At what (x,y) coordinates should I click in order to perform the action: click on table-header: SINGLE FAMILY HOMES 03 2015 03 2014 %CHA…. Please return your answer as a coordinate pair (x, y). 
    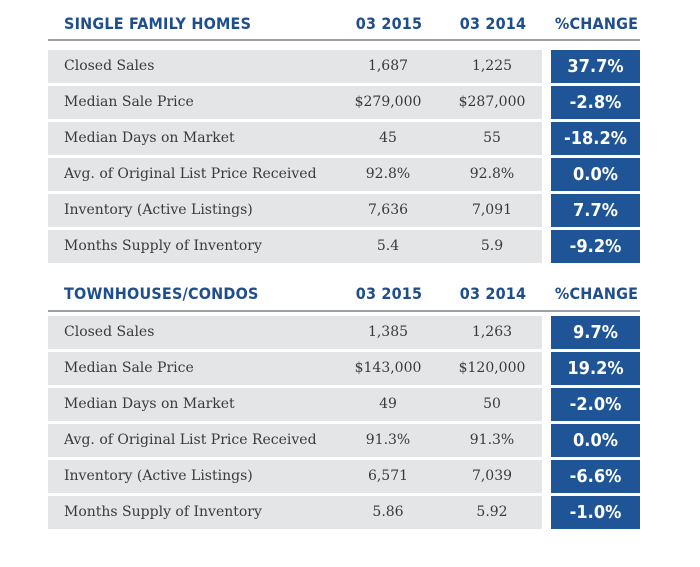
    Looking at the image, I should click on (344, 29).